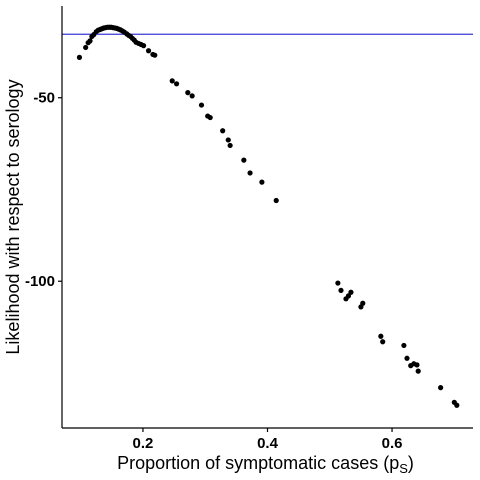  What do you see at coordinates (258, 463) in the screenshot?
I see `x-axis-title-main: Proportion of symptomatic cases (p` at bounding box center [258, 463].